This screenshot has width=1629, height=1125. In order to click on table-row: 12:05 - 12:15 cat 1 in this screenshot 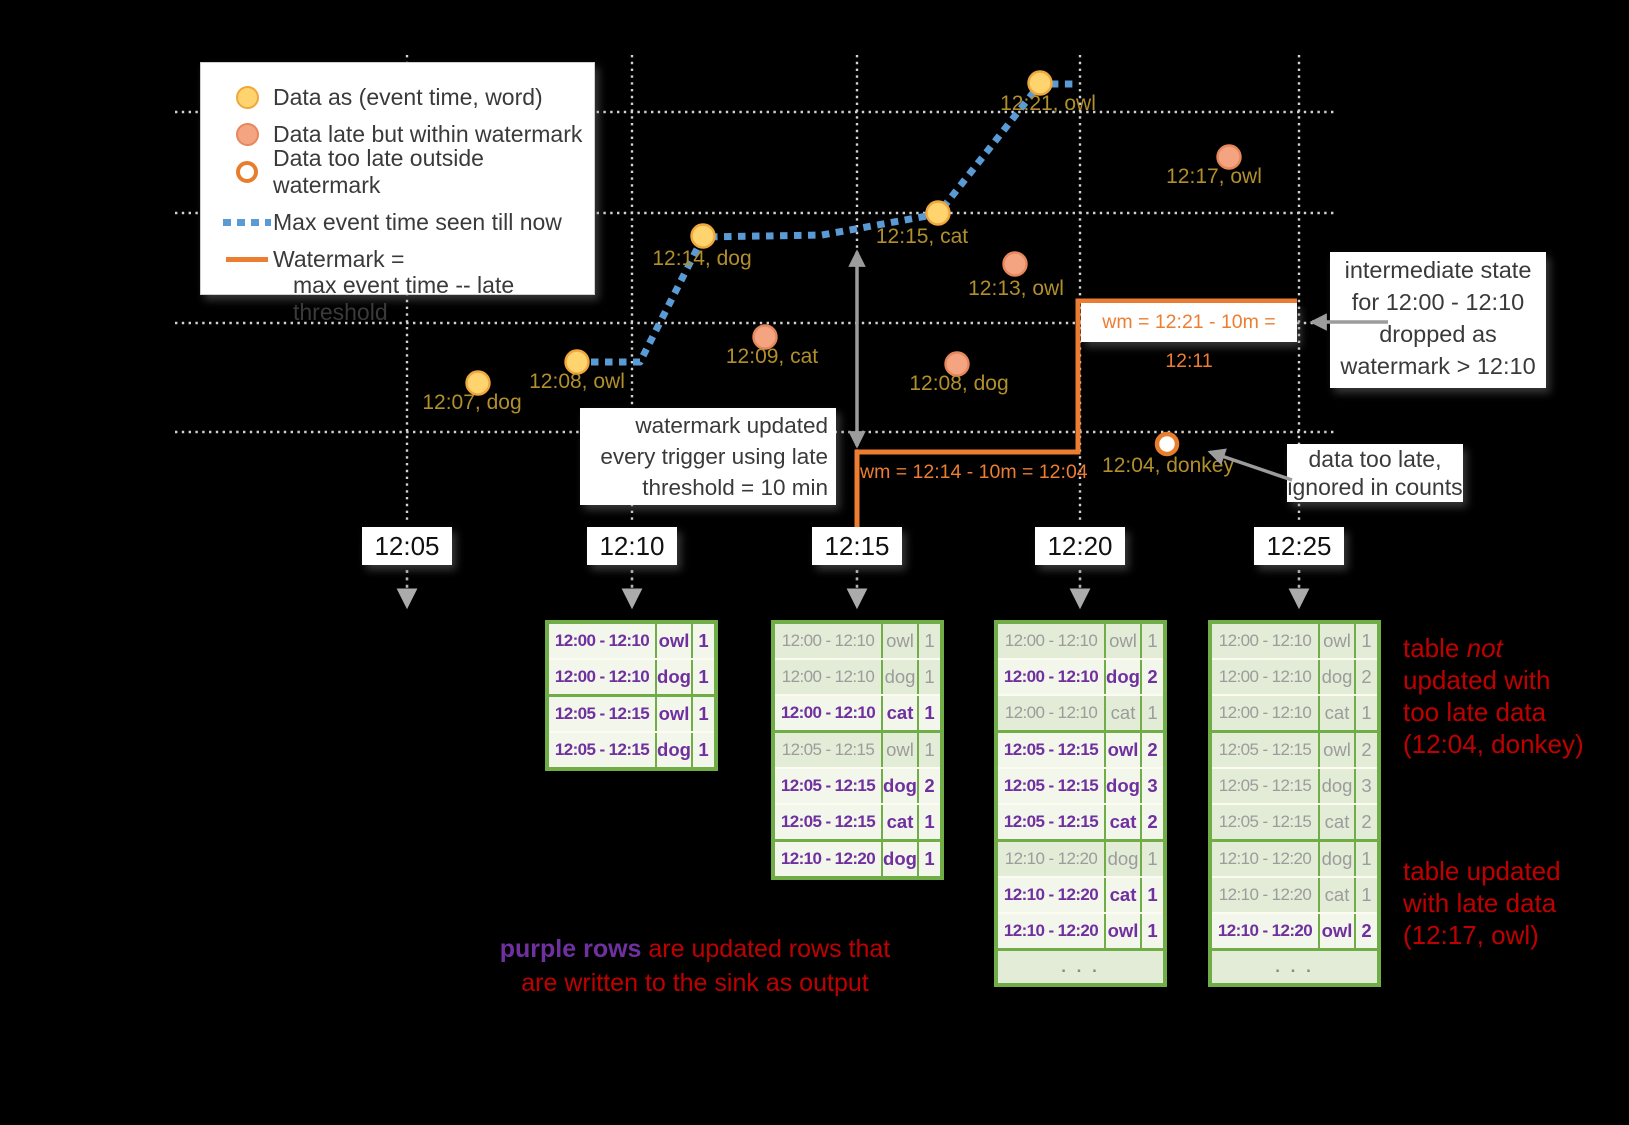, I will do `click(857, 821)`.